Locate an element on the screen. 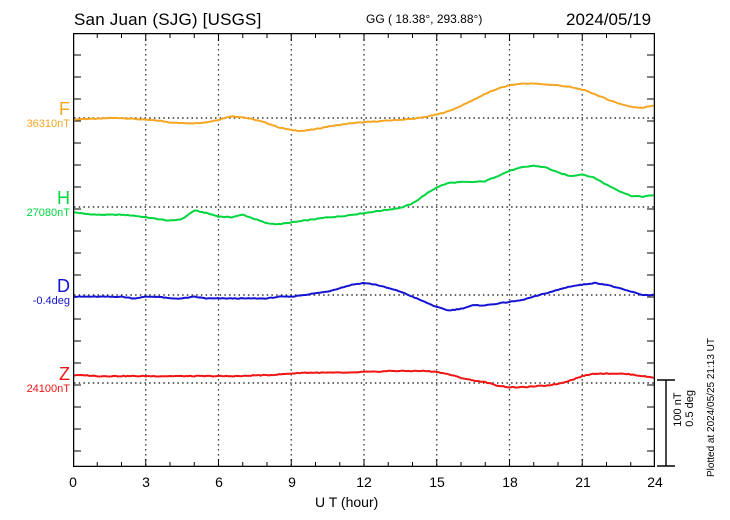 The height and width of the screenshot is (520, 730). component-label-d: D -0.4deg is located at coordinates (35, 292).